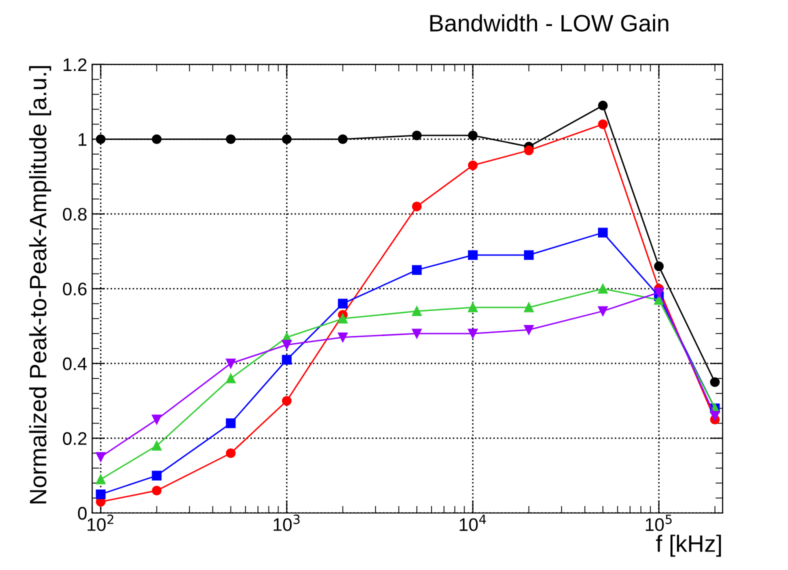 Image resolution: width=788 pixels, height=570 pixels. Describe the element at coordinates (101, 522) in the screenshot. I see `x-tick-label: 10$^{2}$` at that location.